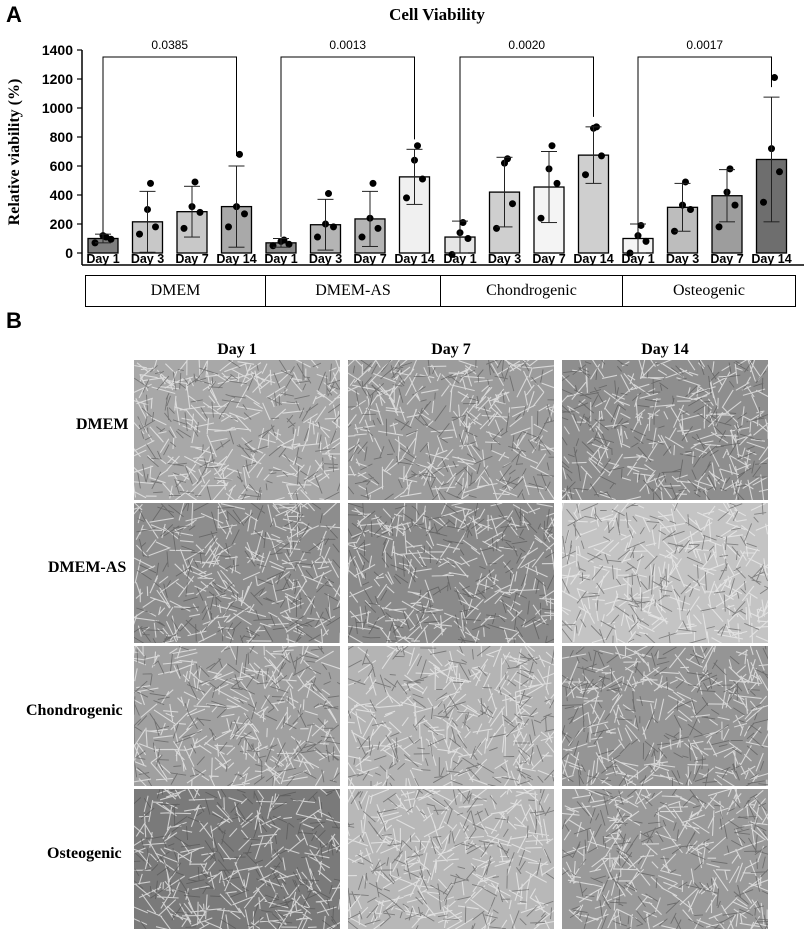 Image resolution: width=809 pixels, height=929 pixels. Describe the element at coordinates (175, 291) in the screenshot. I see `condition-box-dmem: DMEM` at that location.